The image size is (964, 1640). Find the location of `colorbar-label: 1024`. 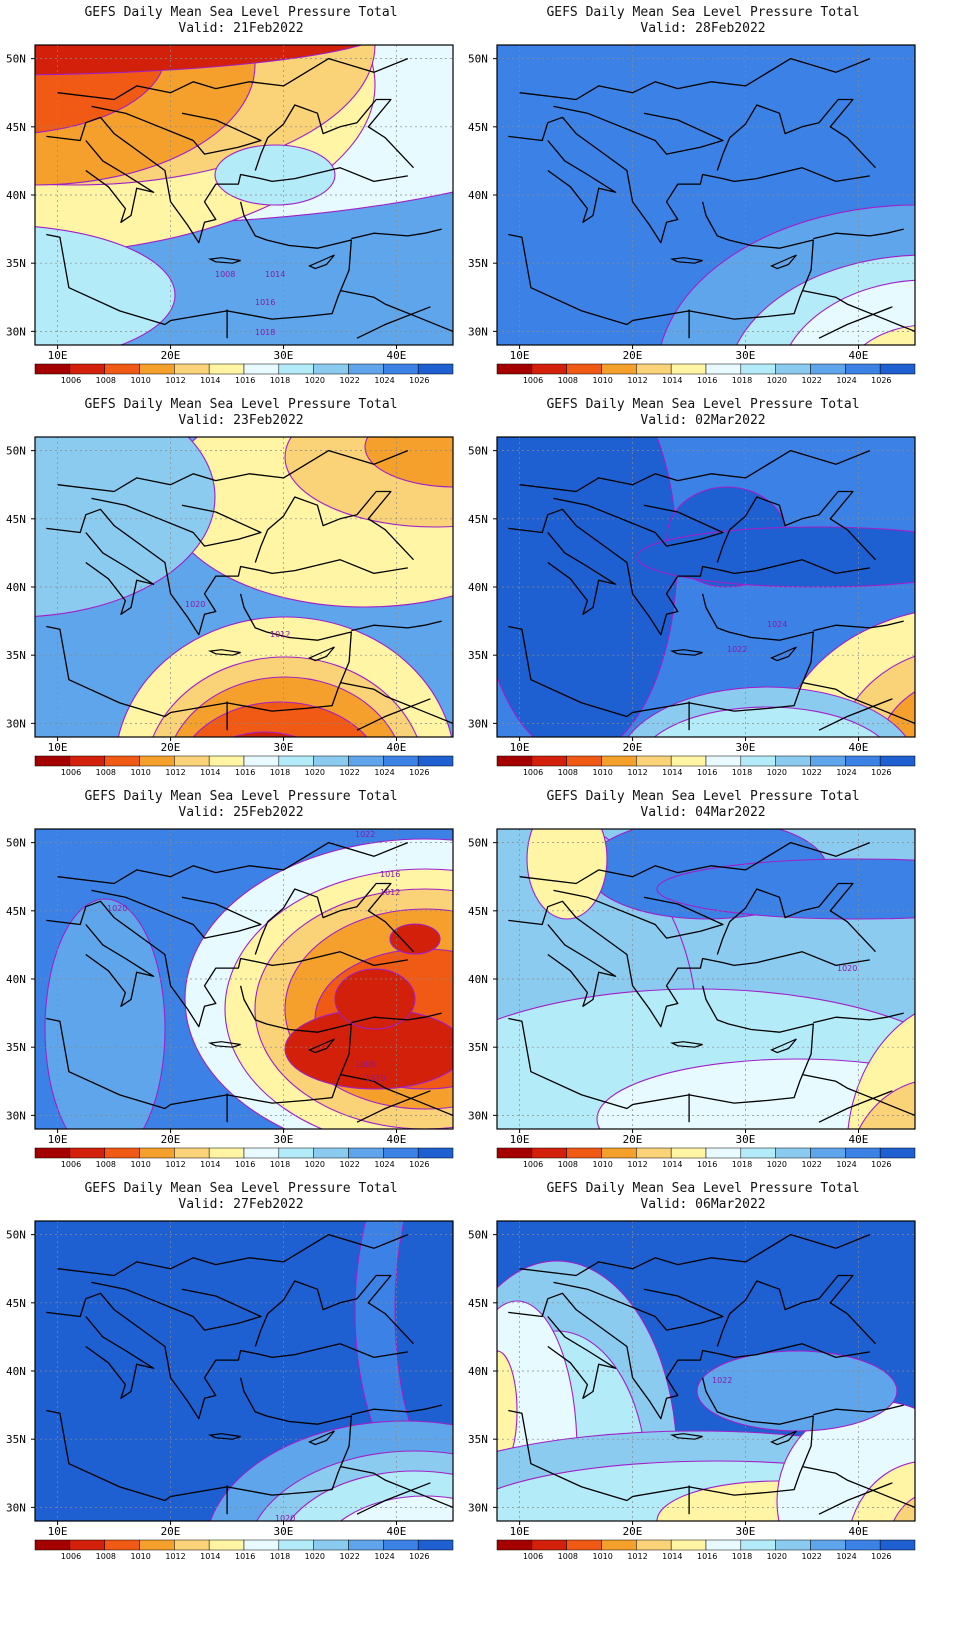

colorbar-label: 1024 is located at coordinates (384, 1164).